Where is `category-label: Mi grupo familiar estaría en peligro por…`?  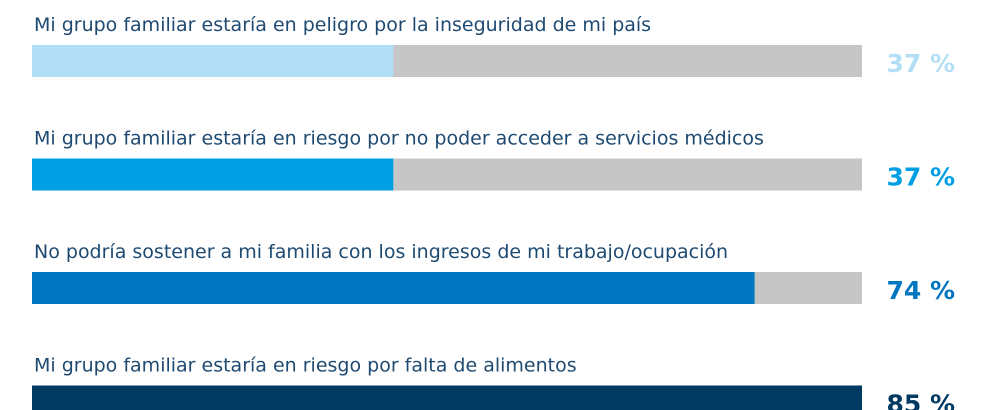 category-label: Mi grupo familiar estaría en peligro por… is located at coordinates (342, 25).